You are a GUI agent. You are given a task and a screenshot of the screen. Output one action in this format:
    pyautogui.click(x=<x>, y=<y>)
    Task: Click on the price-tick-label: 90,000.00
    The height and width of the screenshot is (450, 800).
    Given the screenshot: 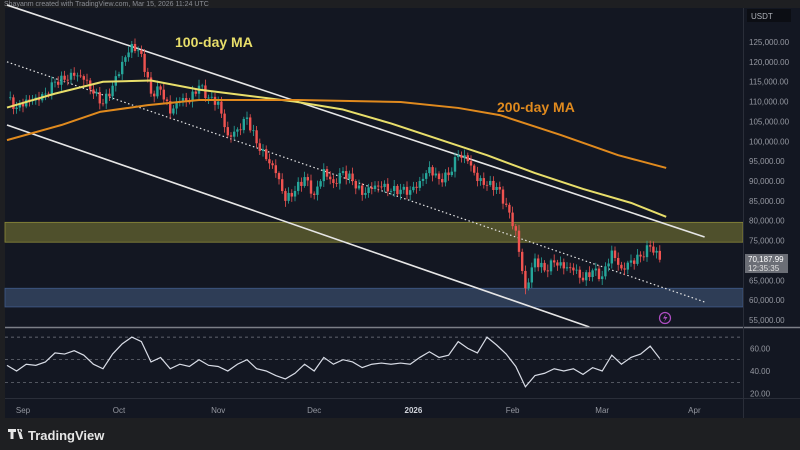 What is the action you would take?
    pyautogui.click(x=767, y=181)
    